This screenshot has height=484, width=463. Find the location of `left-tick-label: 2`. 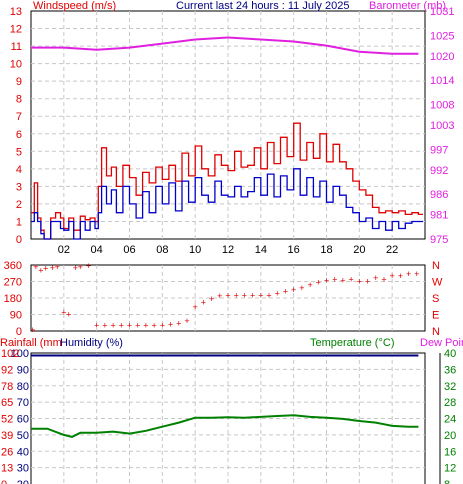

left-tick-label: 2 is located at coordinates (19, 205).